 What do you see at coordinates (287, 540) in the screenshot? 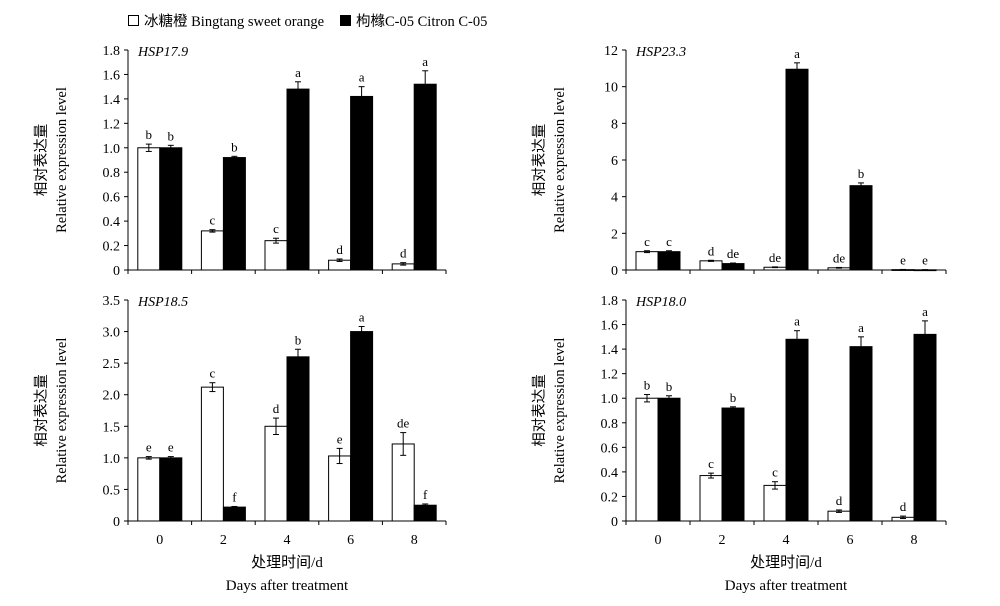
I see `x-tick-label: 4` at bounding box center [287, 540].